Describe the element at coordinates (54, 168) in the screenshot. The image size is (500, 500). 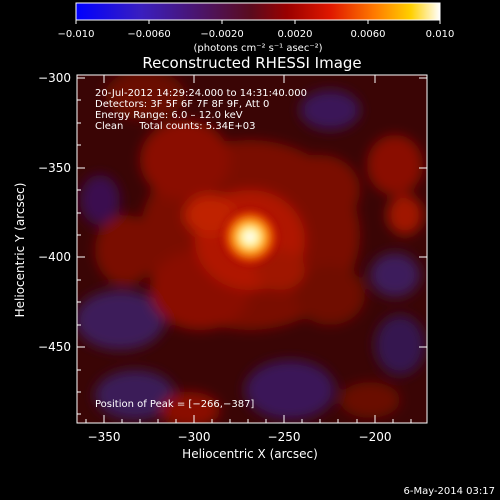
I see `y-tick-label: −350` at that location.